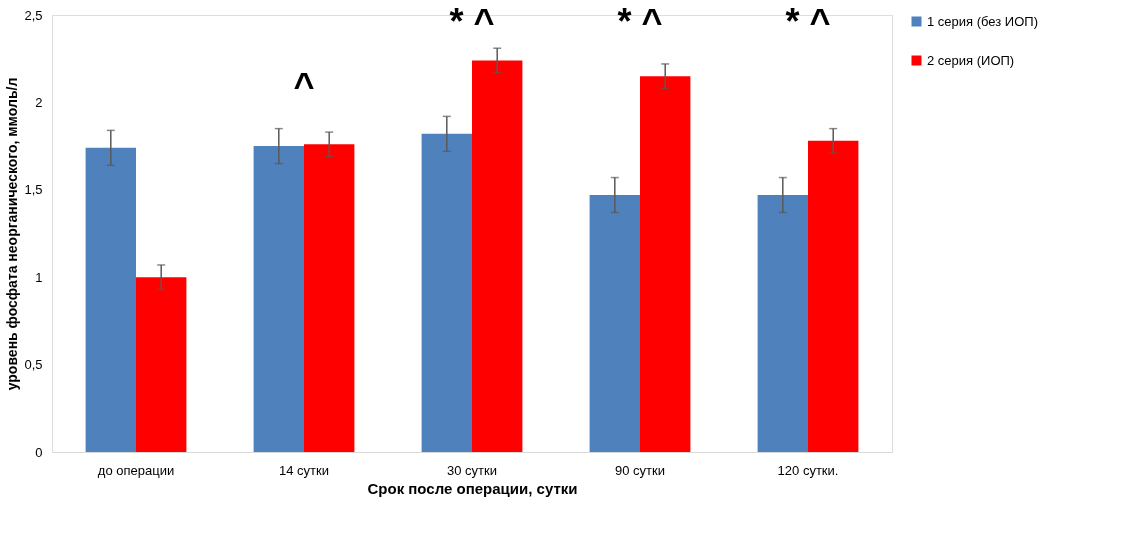  I want to click on y-axis-title: уровень фосфата неорганического, ммоль/л, so click(12, 234).